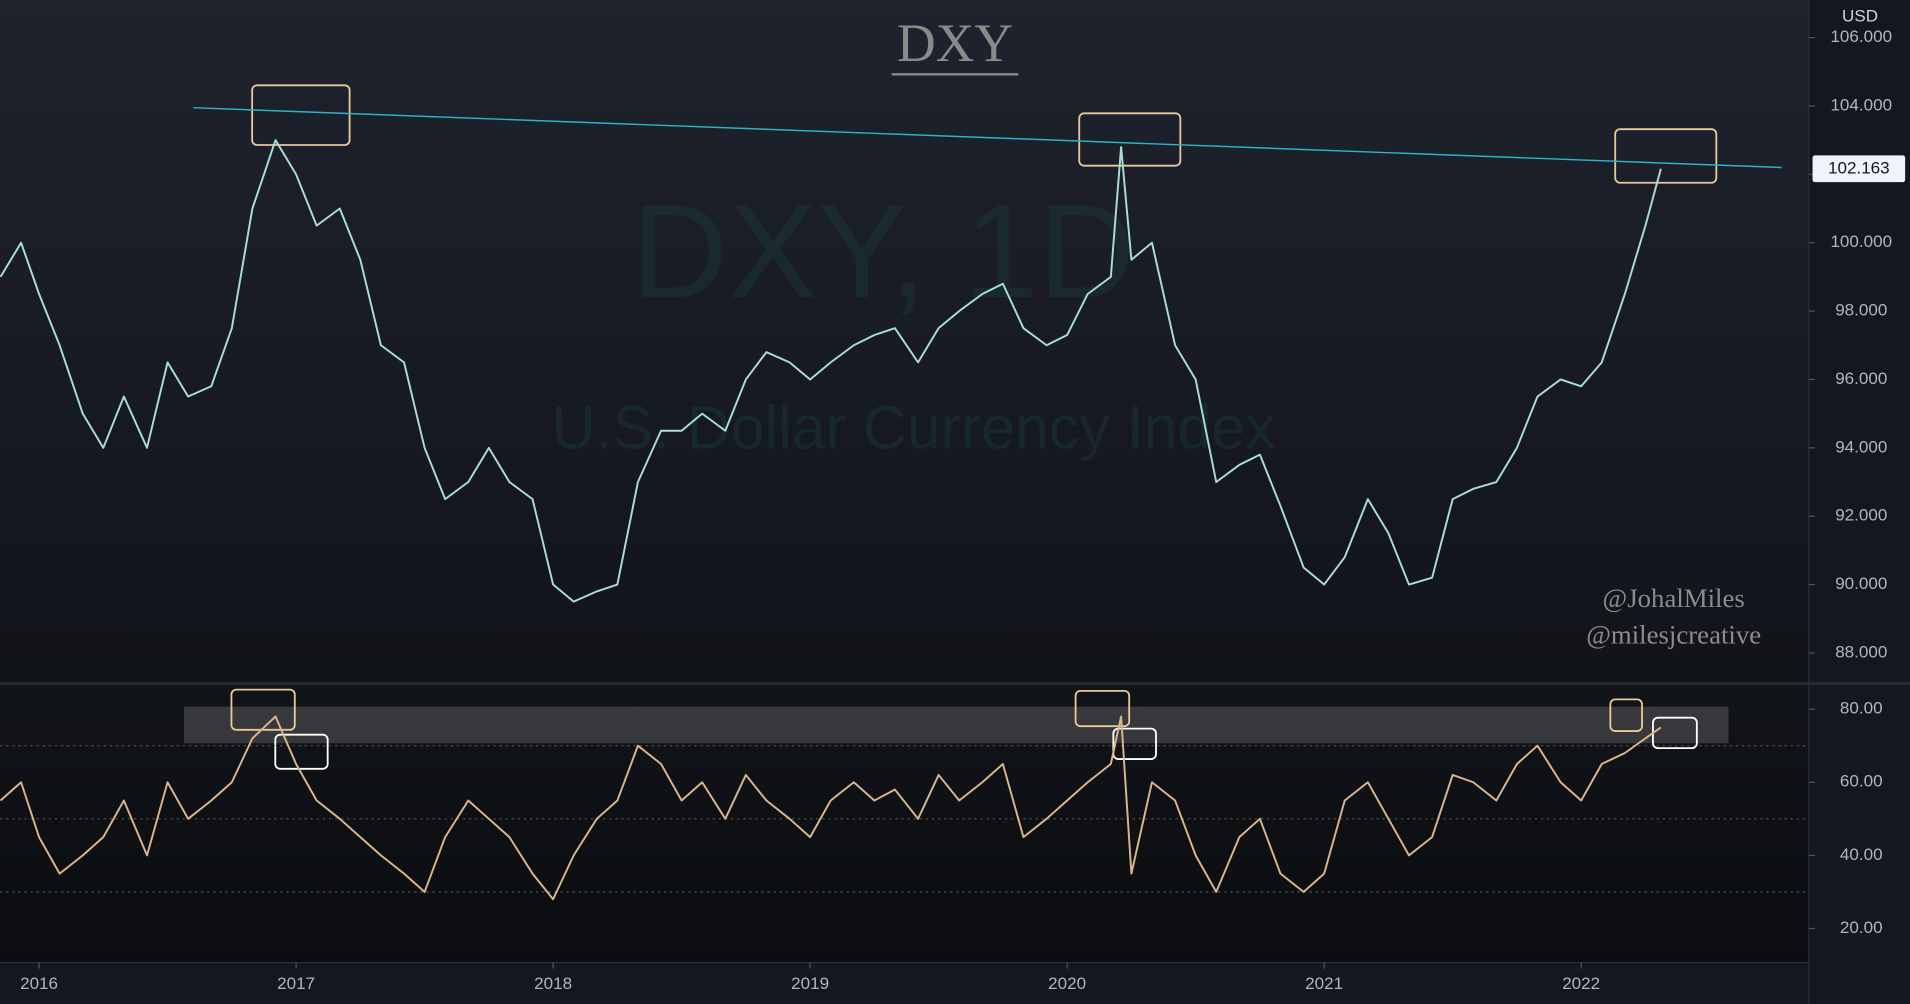 The width and height of the screenshot is (1910, 1004). I want to click on y-tick-label: 98.000, so click(1861, 310).